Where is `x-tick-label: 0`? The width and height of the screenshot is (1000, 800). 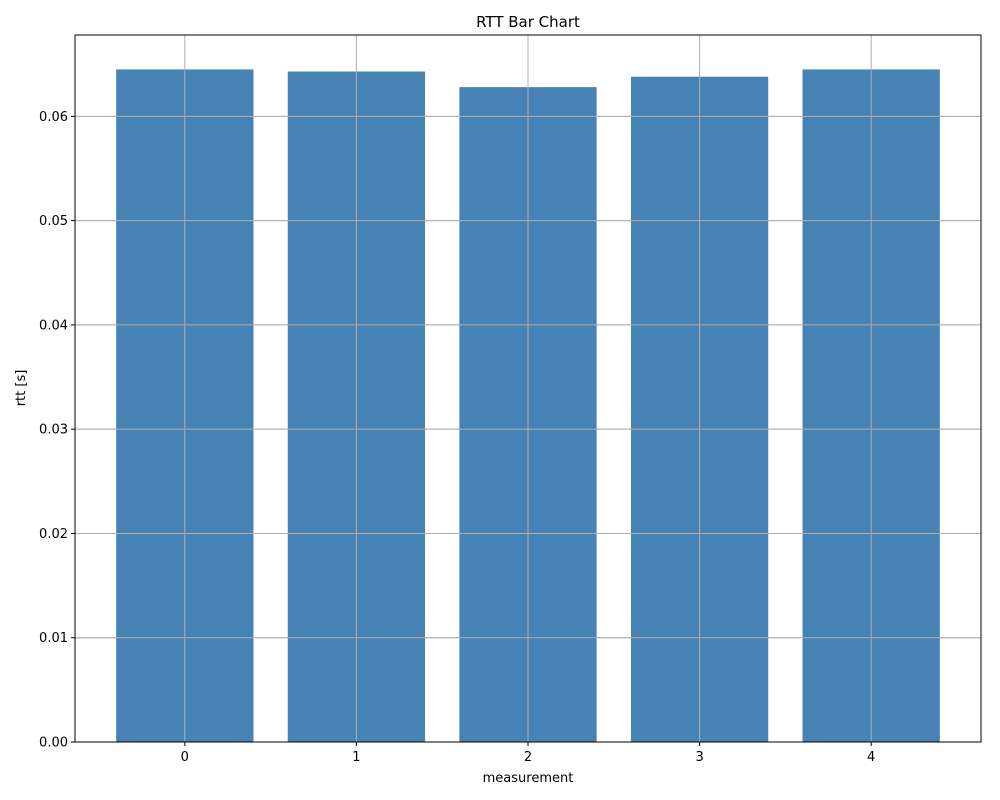 x-tick-label: 0 is located at coordinates (185, 757).